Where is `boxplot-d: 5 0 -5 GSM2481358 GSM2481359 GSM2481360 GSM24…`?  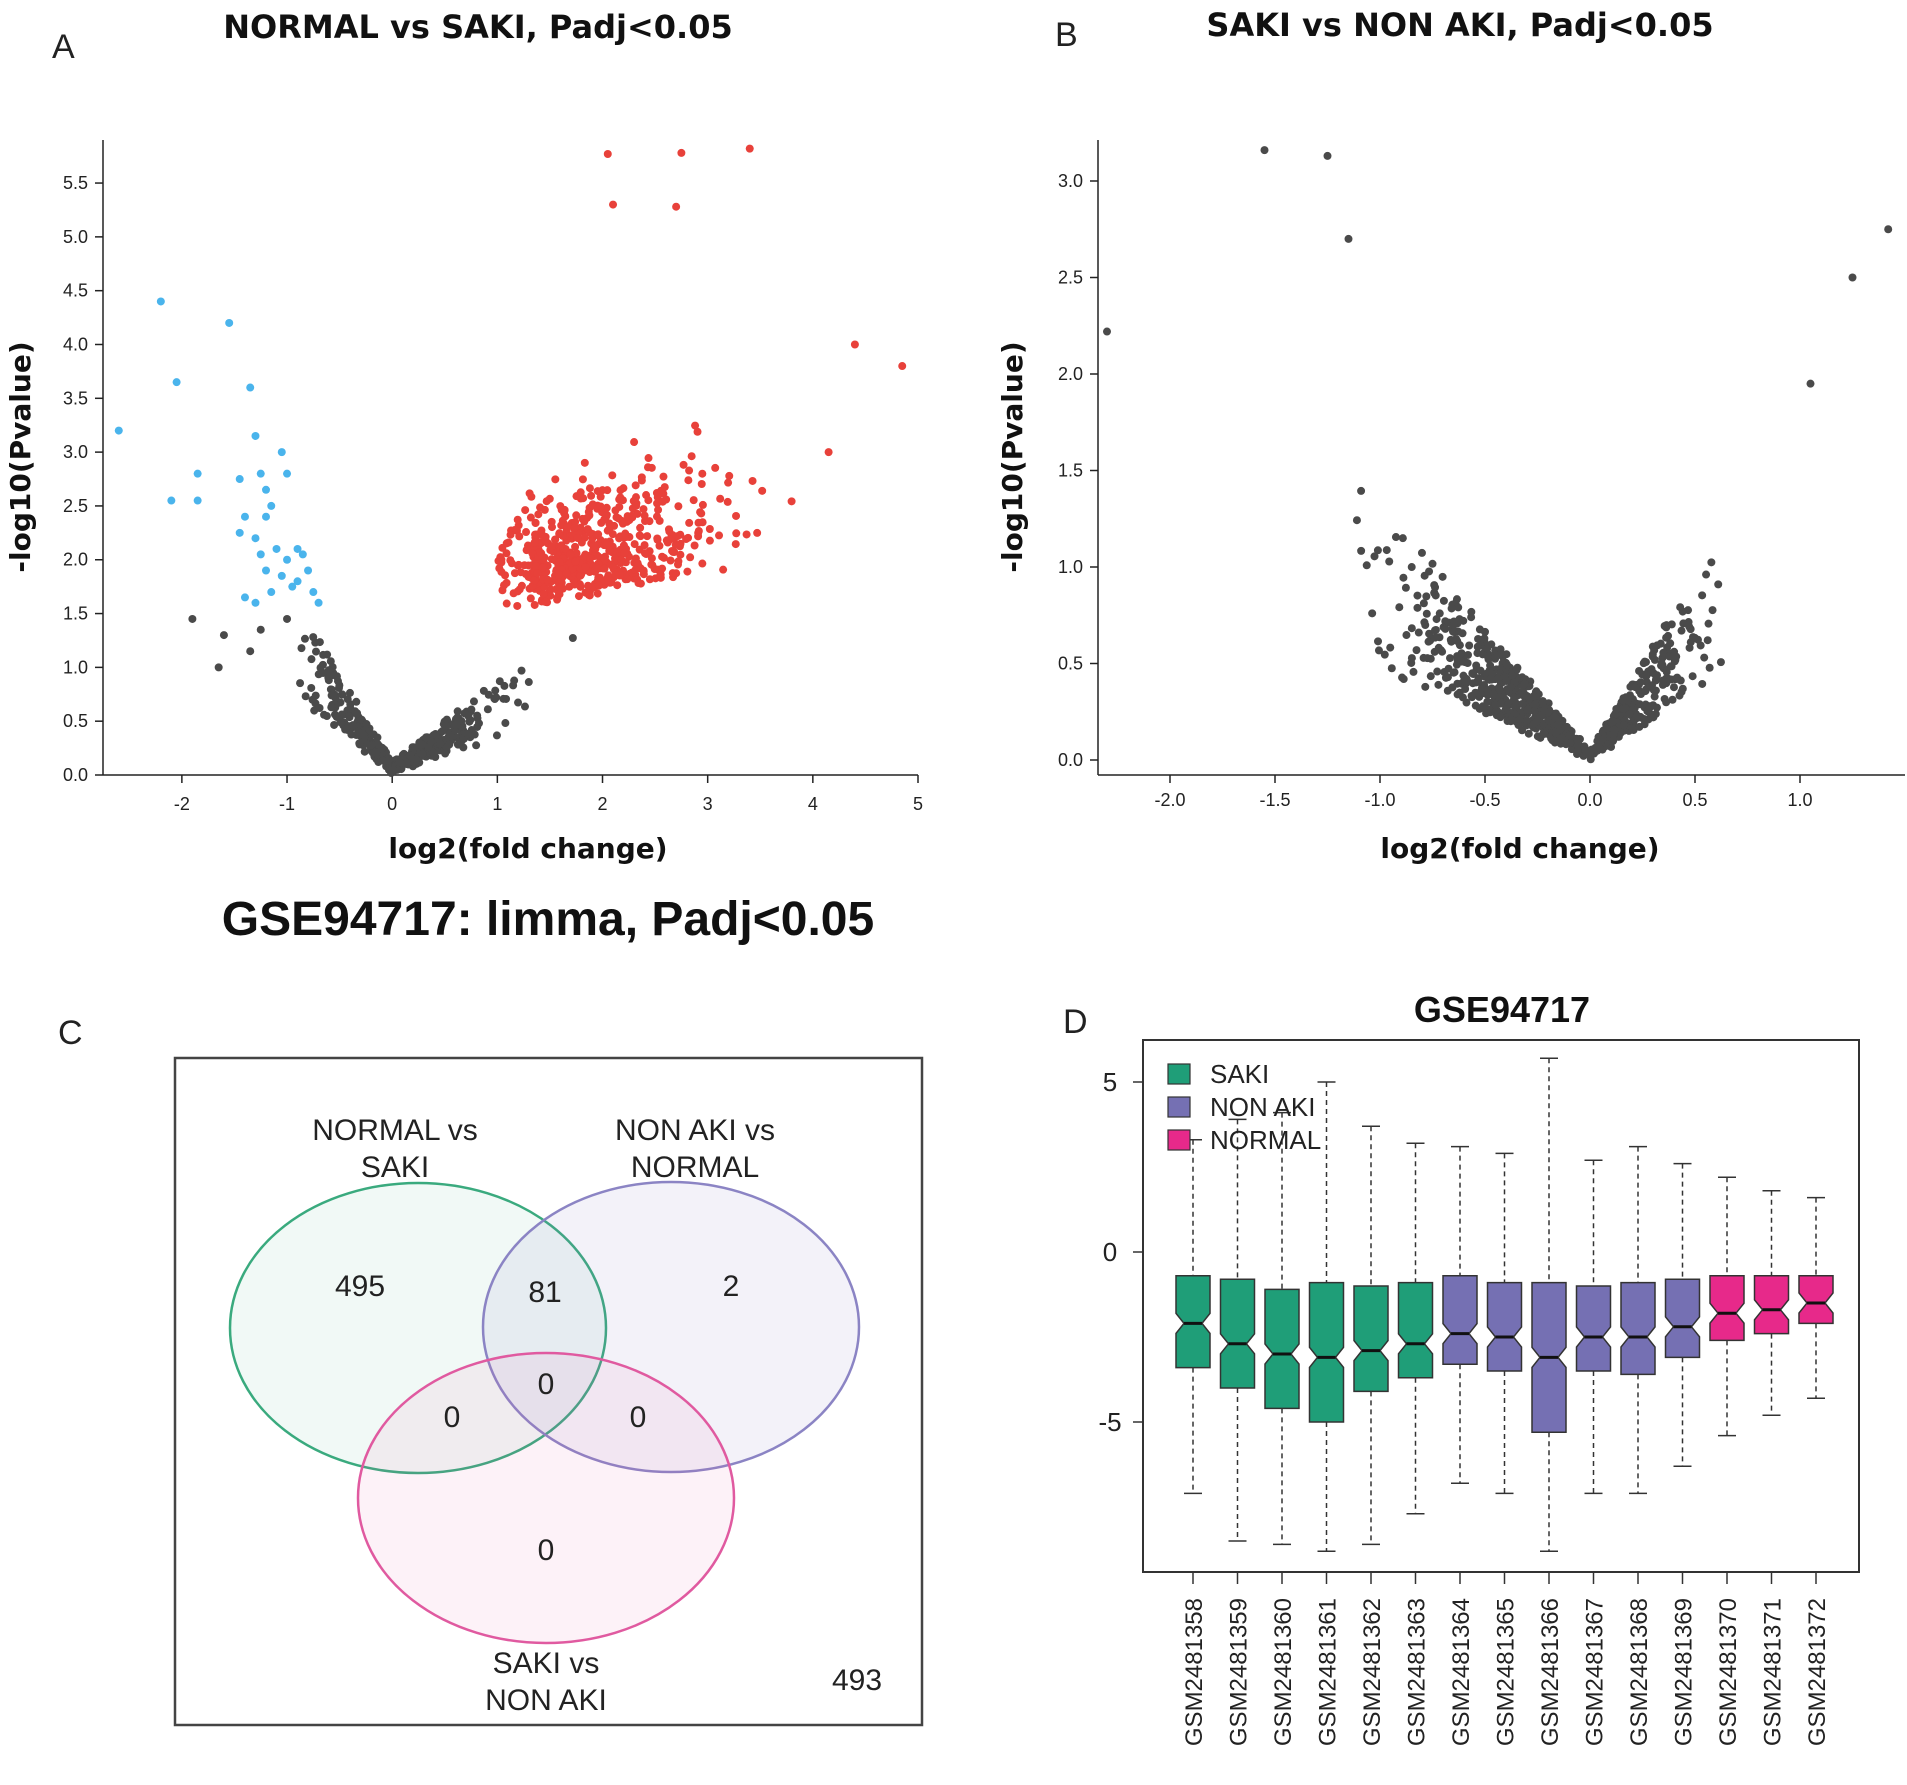 boxplot-d: 5 0 -5 GSM2481358 GSM2481359 GSM2481360 GSM24… is located at coordinates (1466, 1401).